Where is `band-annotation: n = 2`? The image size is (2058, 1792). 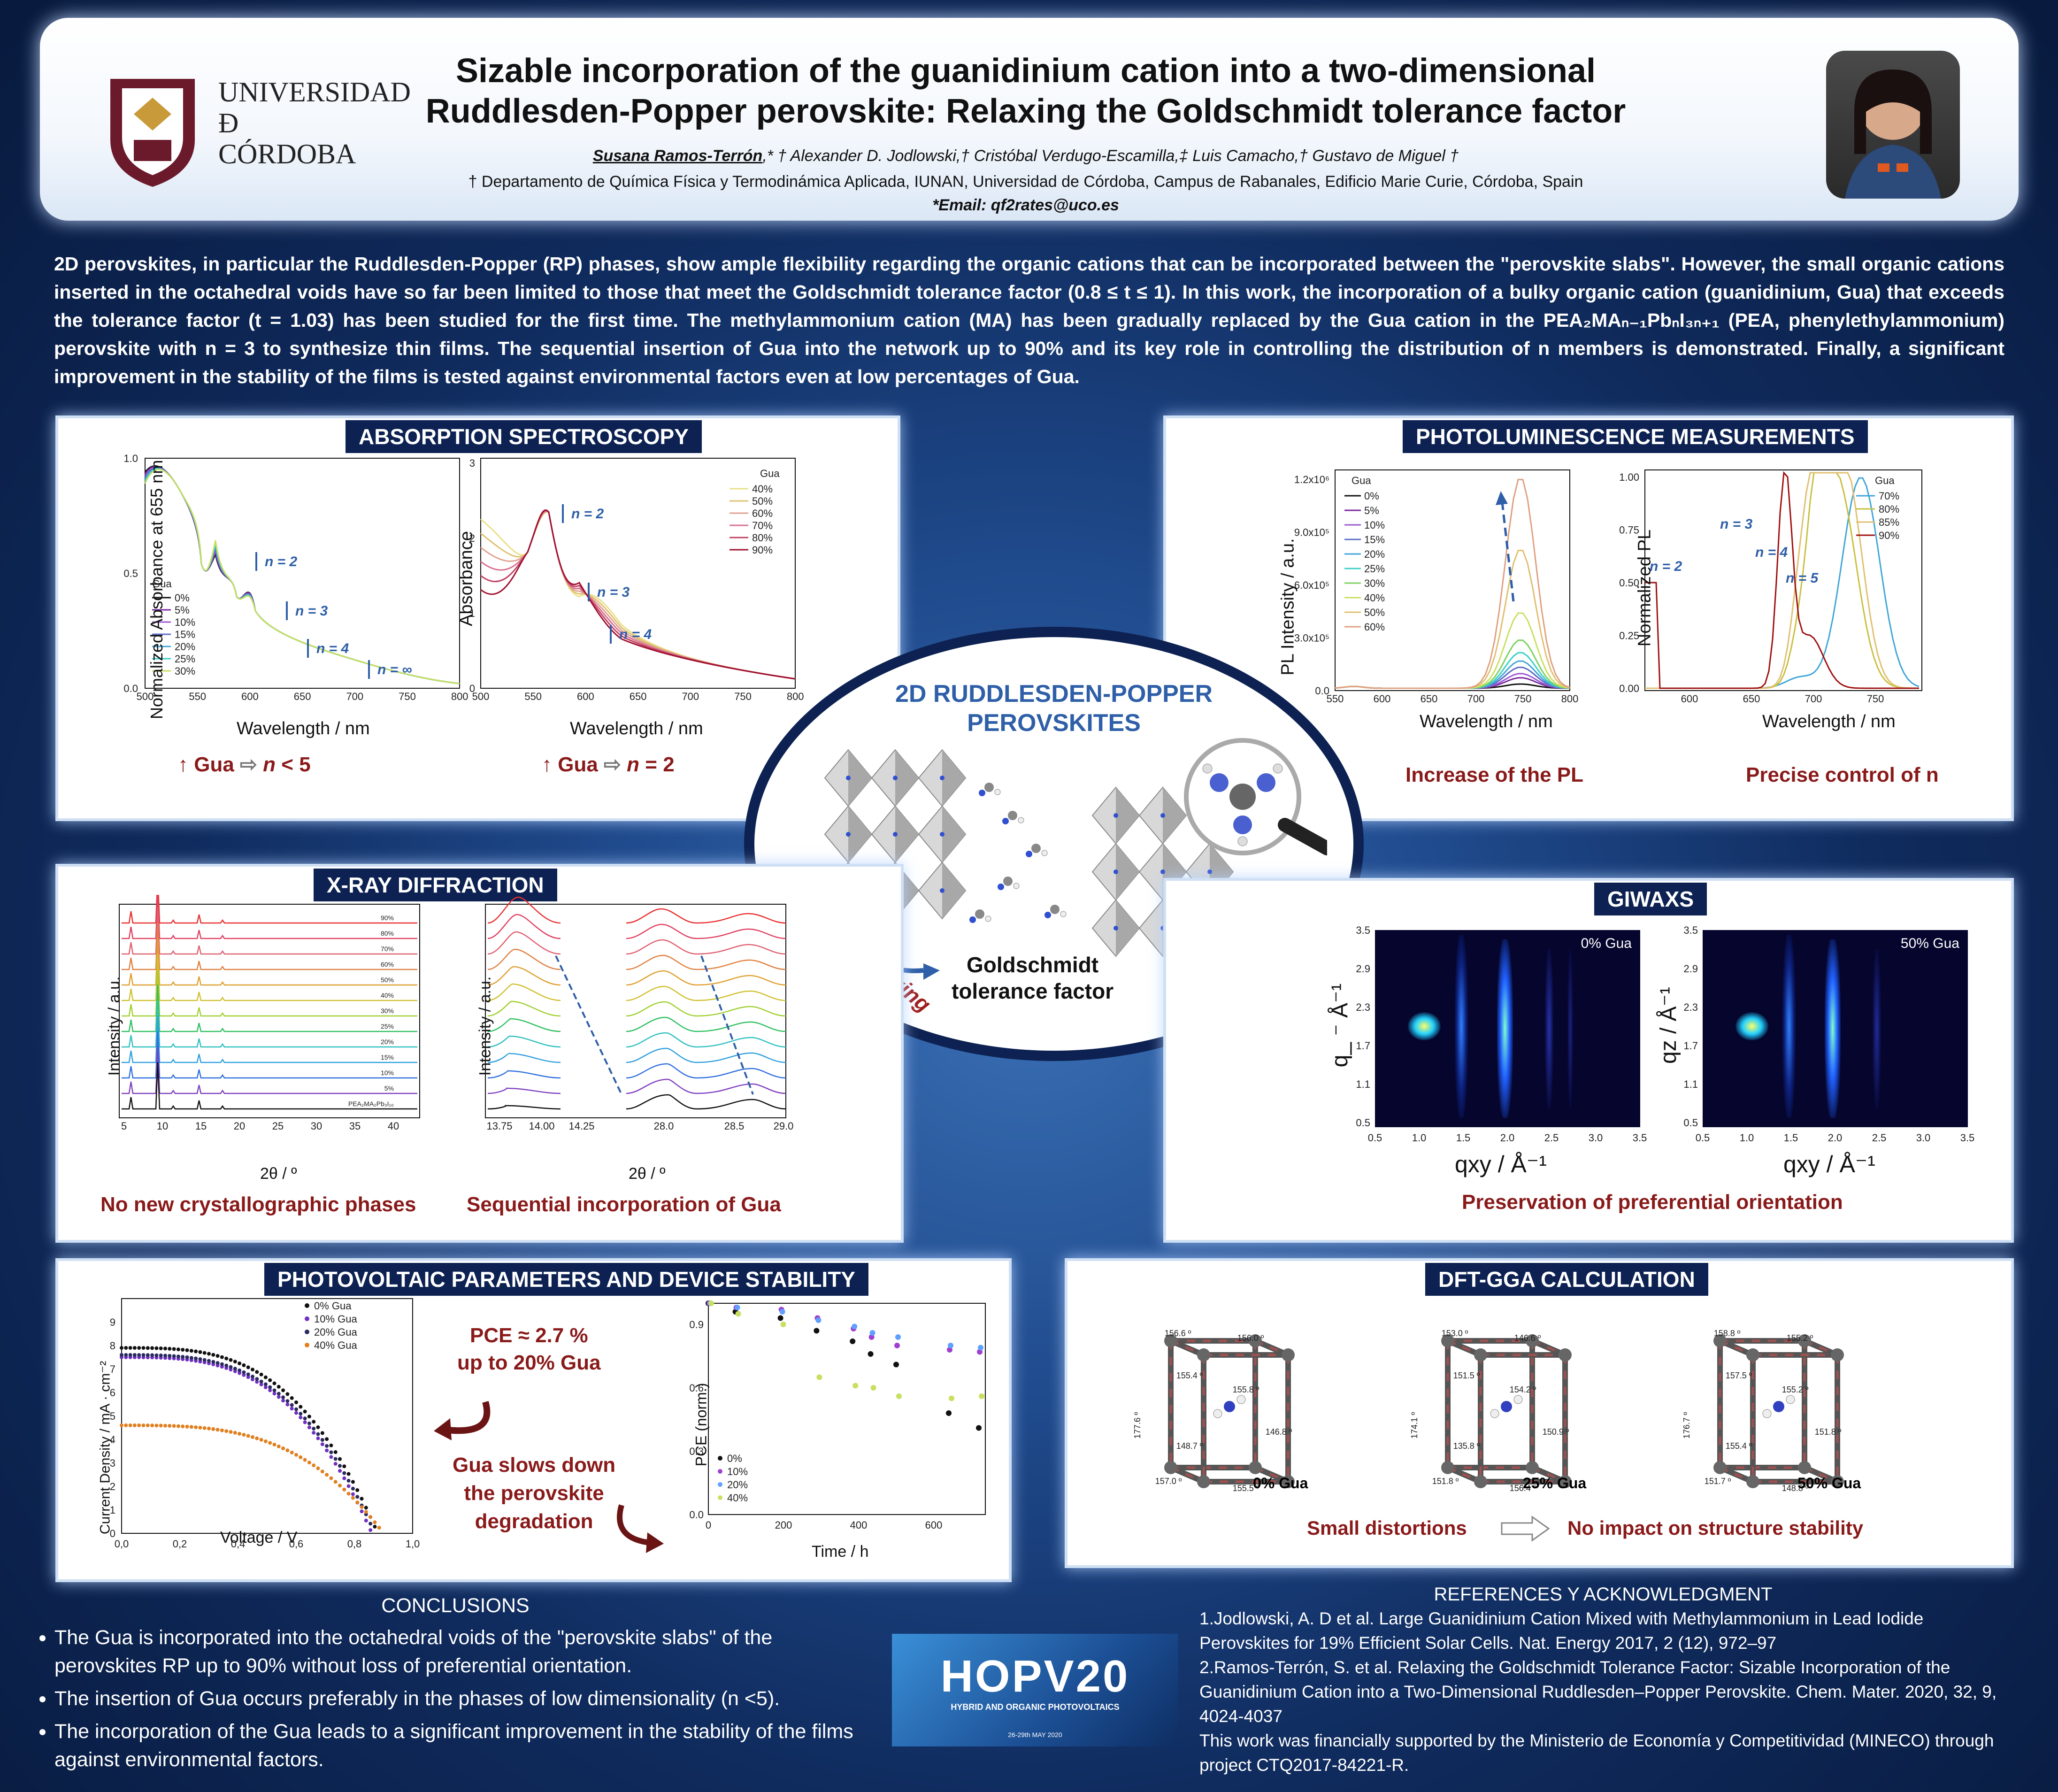
band-annotation: n = 2 is located at coordinates (281, 561).